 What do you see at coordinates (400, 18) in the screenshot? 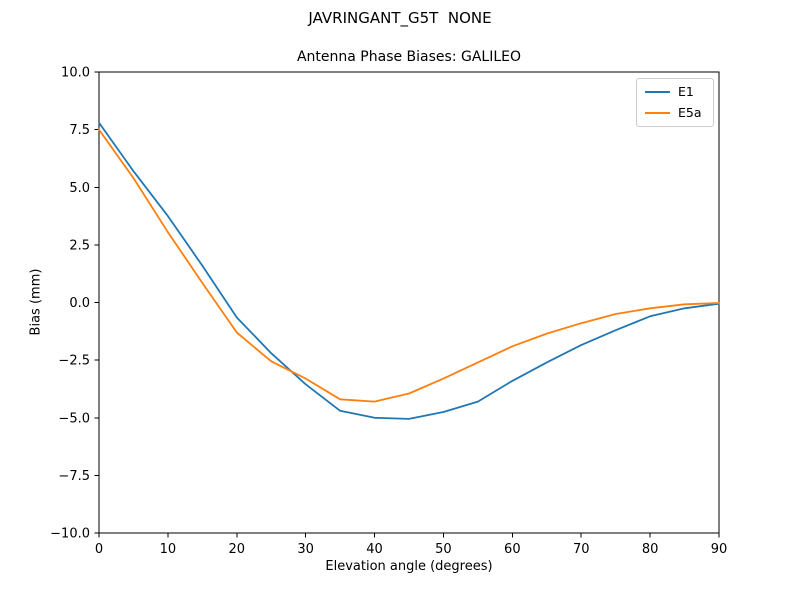
I see `figure-suptitle: JAVRINGANT_G5T NONE` at bounding box center [400, 18].